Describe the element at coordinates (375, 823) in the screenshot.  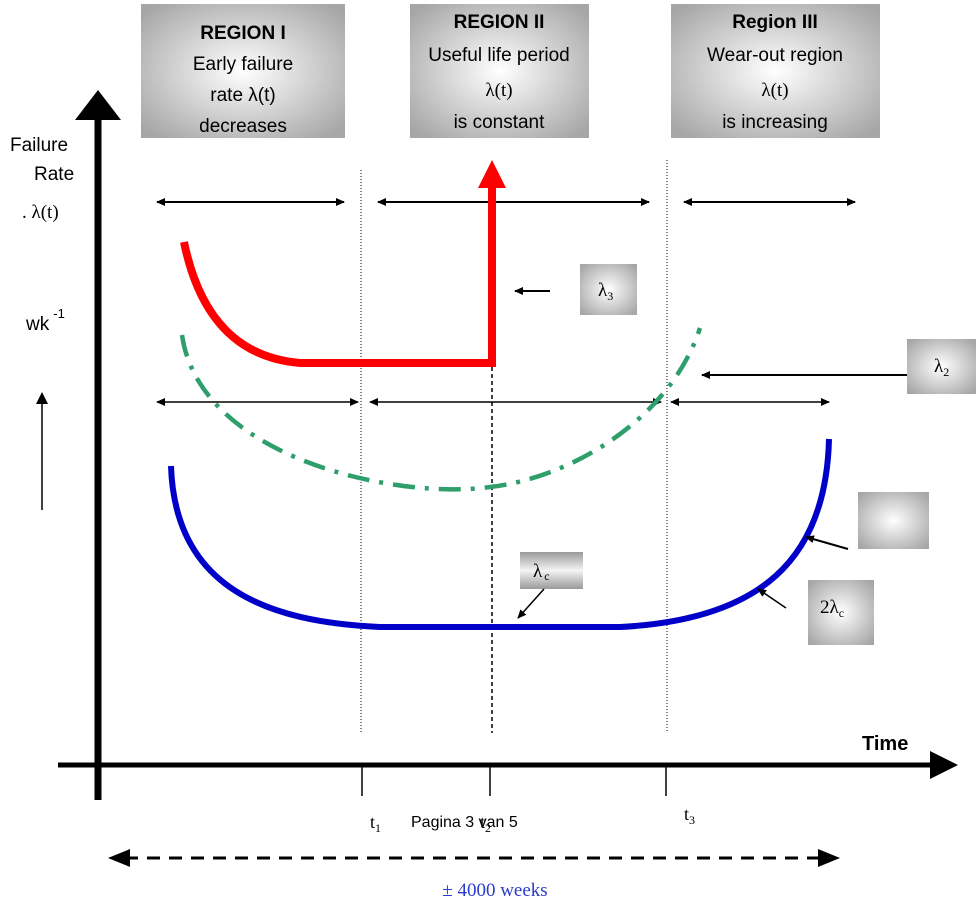
I see `tick-label-t1: t1` at that location.